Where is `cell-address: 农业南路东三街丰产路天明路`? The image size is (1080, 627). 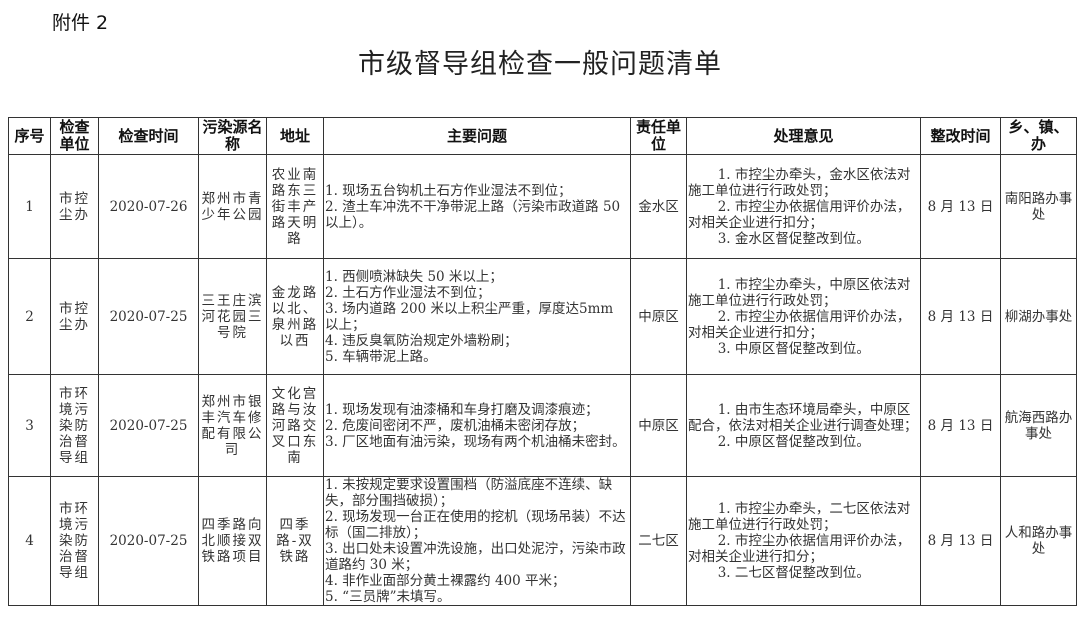 cell-address: 农业南路东三街丰产路天明路 is located at coordinates (295, 206).